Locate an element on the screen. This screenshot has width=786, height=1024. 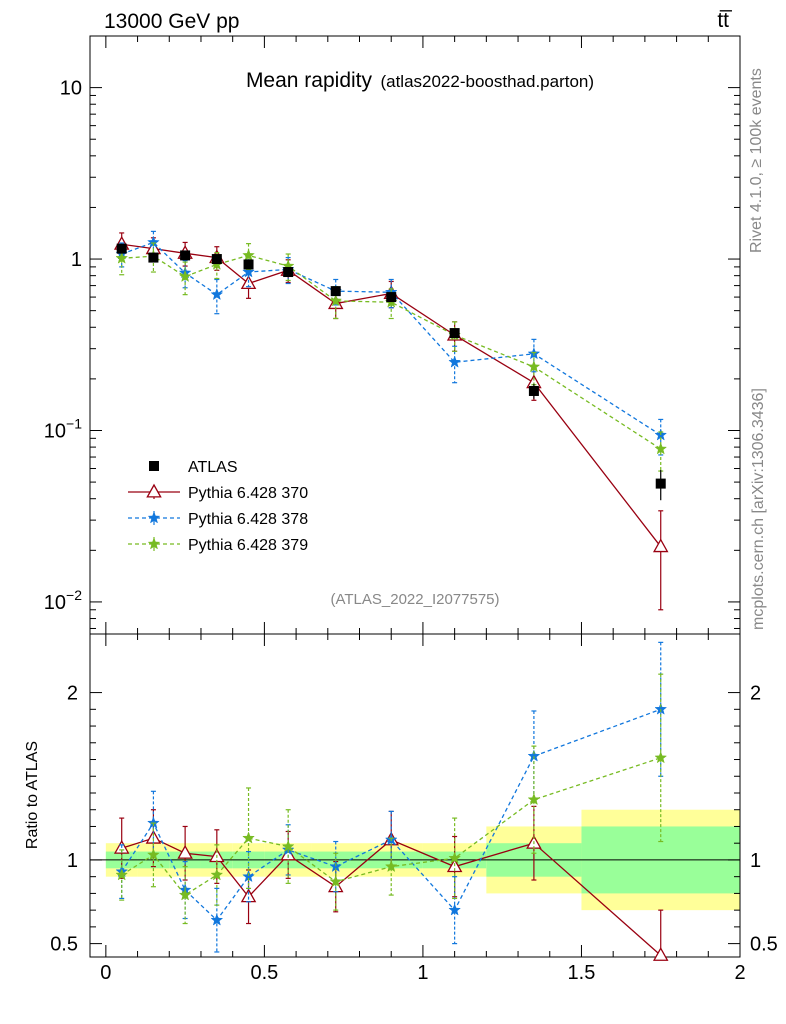
legend-label-series-1: Pythia 6.428 370 is located at coordinates (248, 493).